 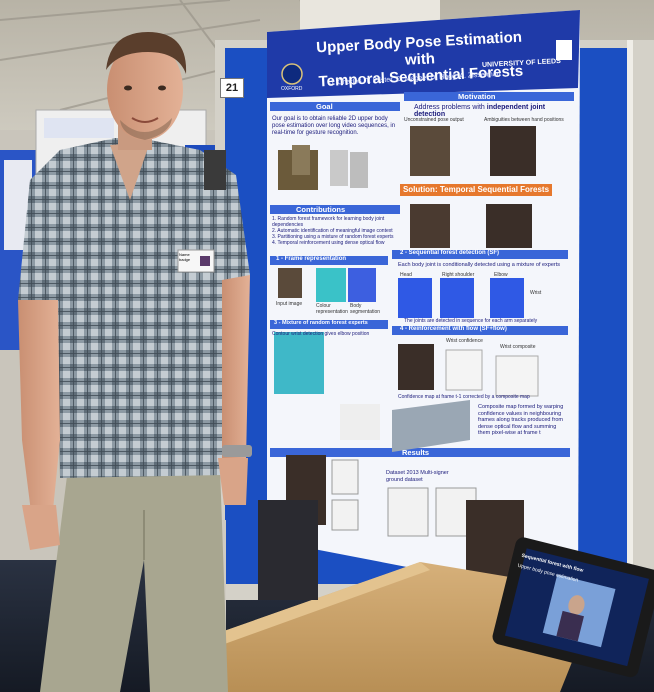 What do you see at coordinates (385, 627) in the screenshot?
I see `table` at bounding box center [385, 627].